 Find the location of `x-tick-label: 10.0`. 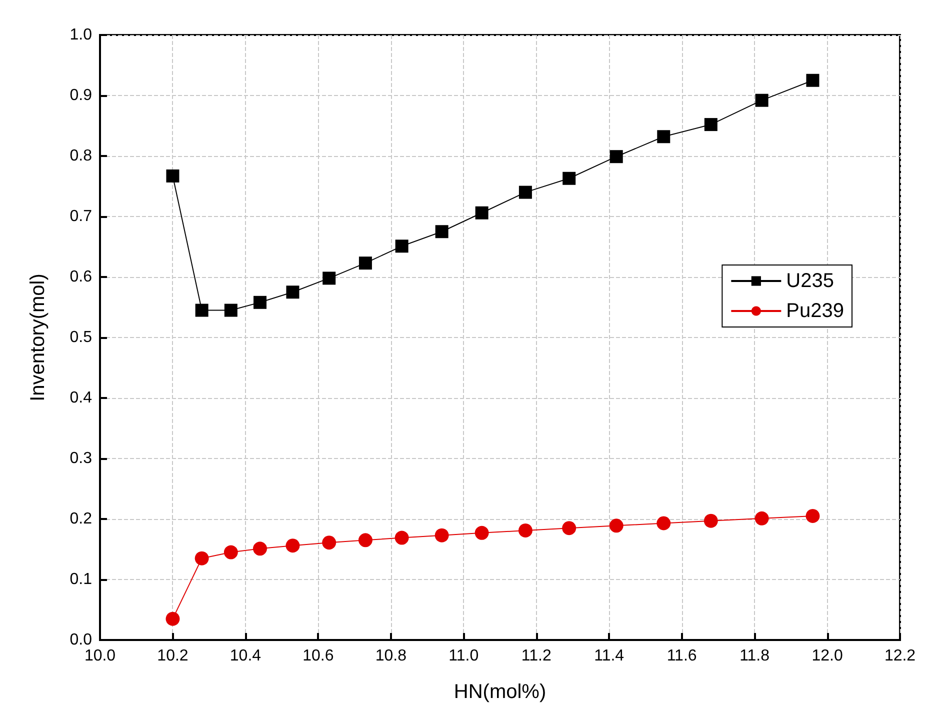

x-tick-label: 10.0 is located at coordinates (100, 656).